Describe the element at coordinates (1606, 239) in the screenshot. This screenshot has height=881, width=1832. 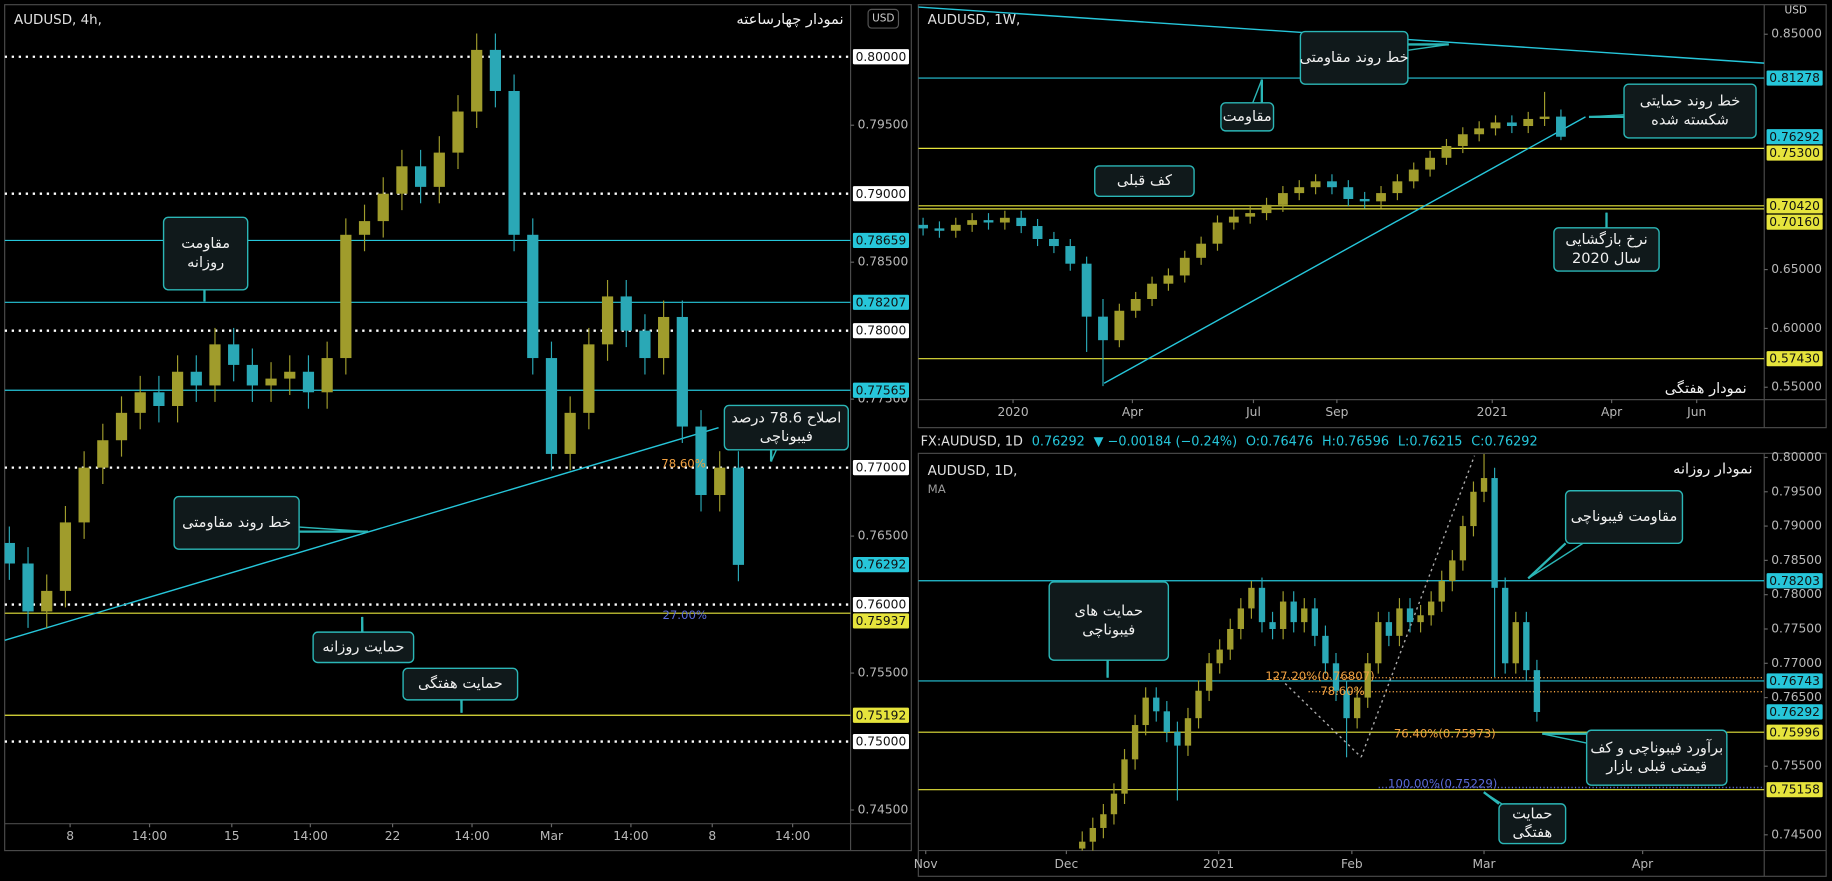
I see `callout-text: نرخ بازگشایی` at that location.